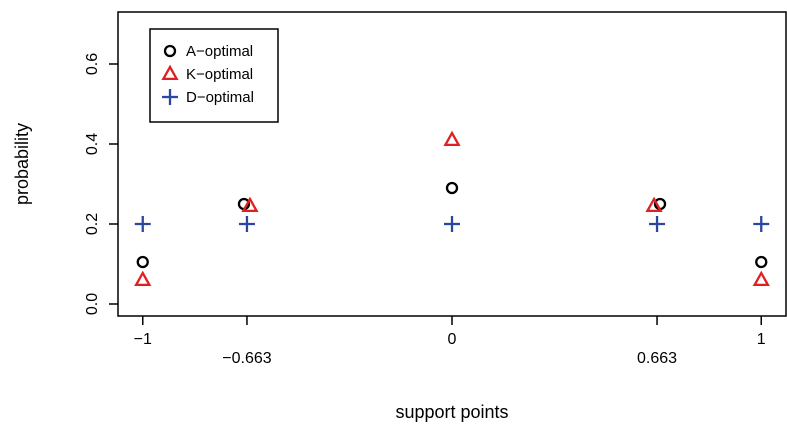 The width and height of the screenshot is (787, 426). I want to click on y-axis: 0.0 0.2 0.4 0.6, so click(101, 184).